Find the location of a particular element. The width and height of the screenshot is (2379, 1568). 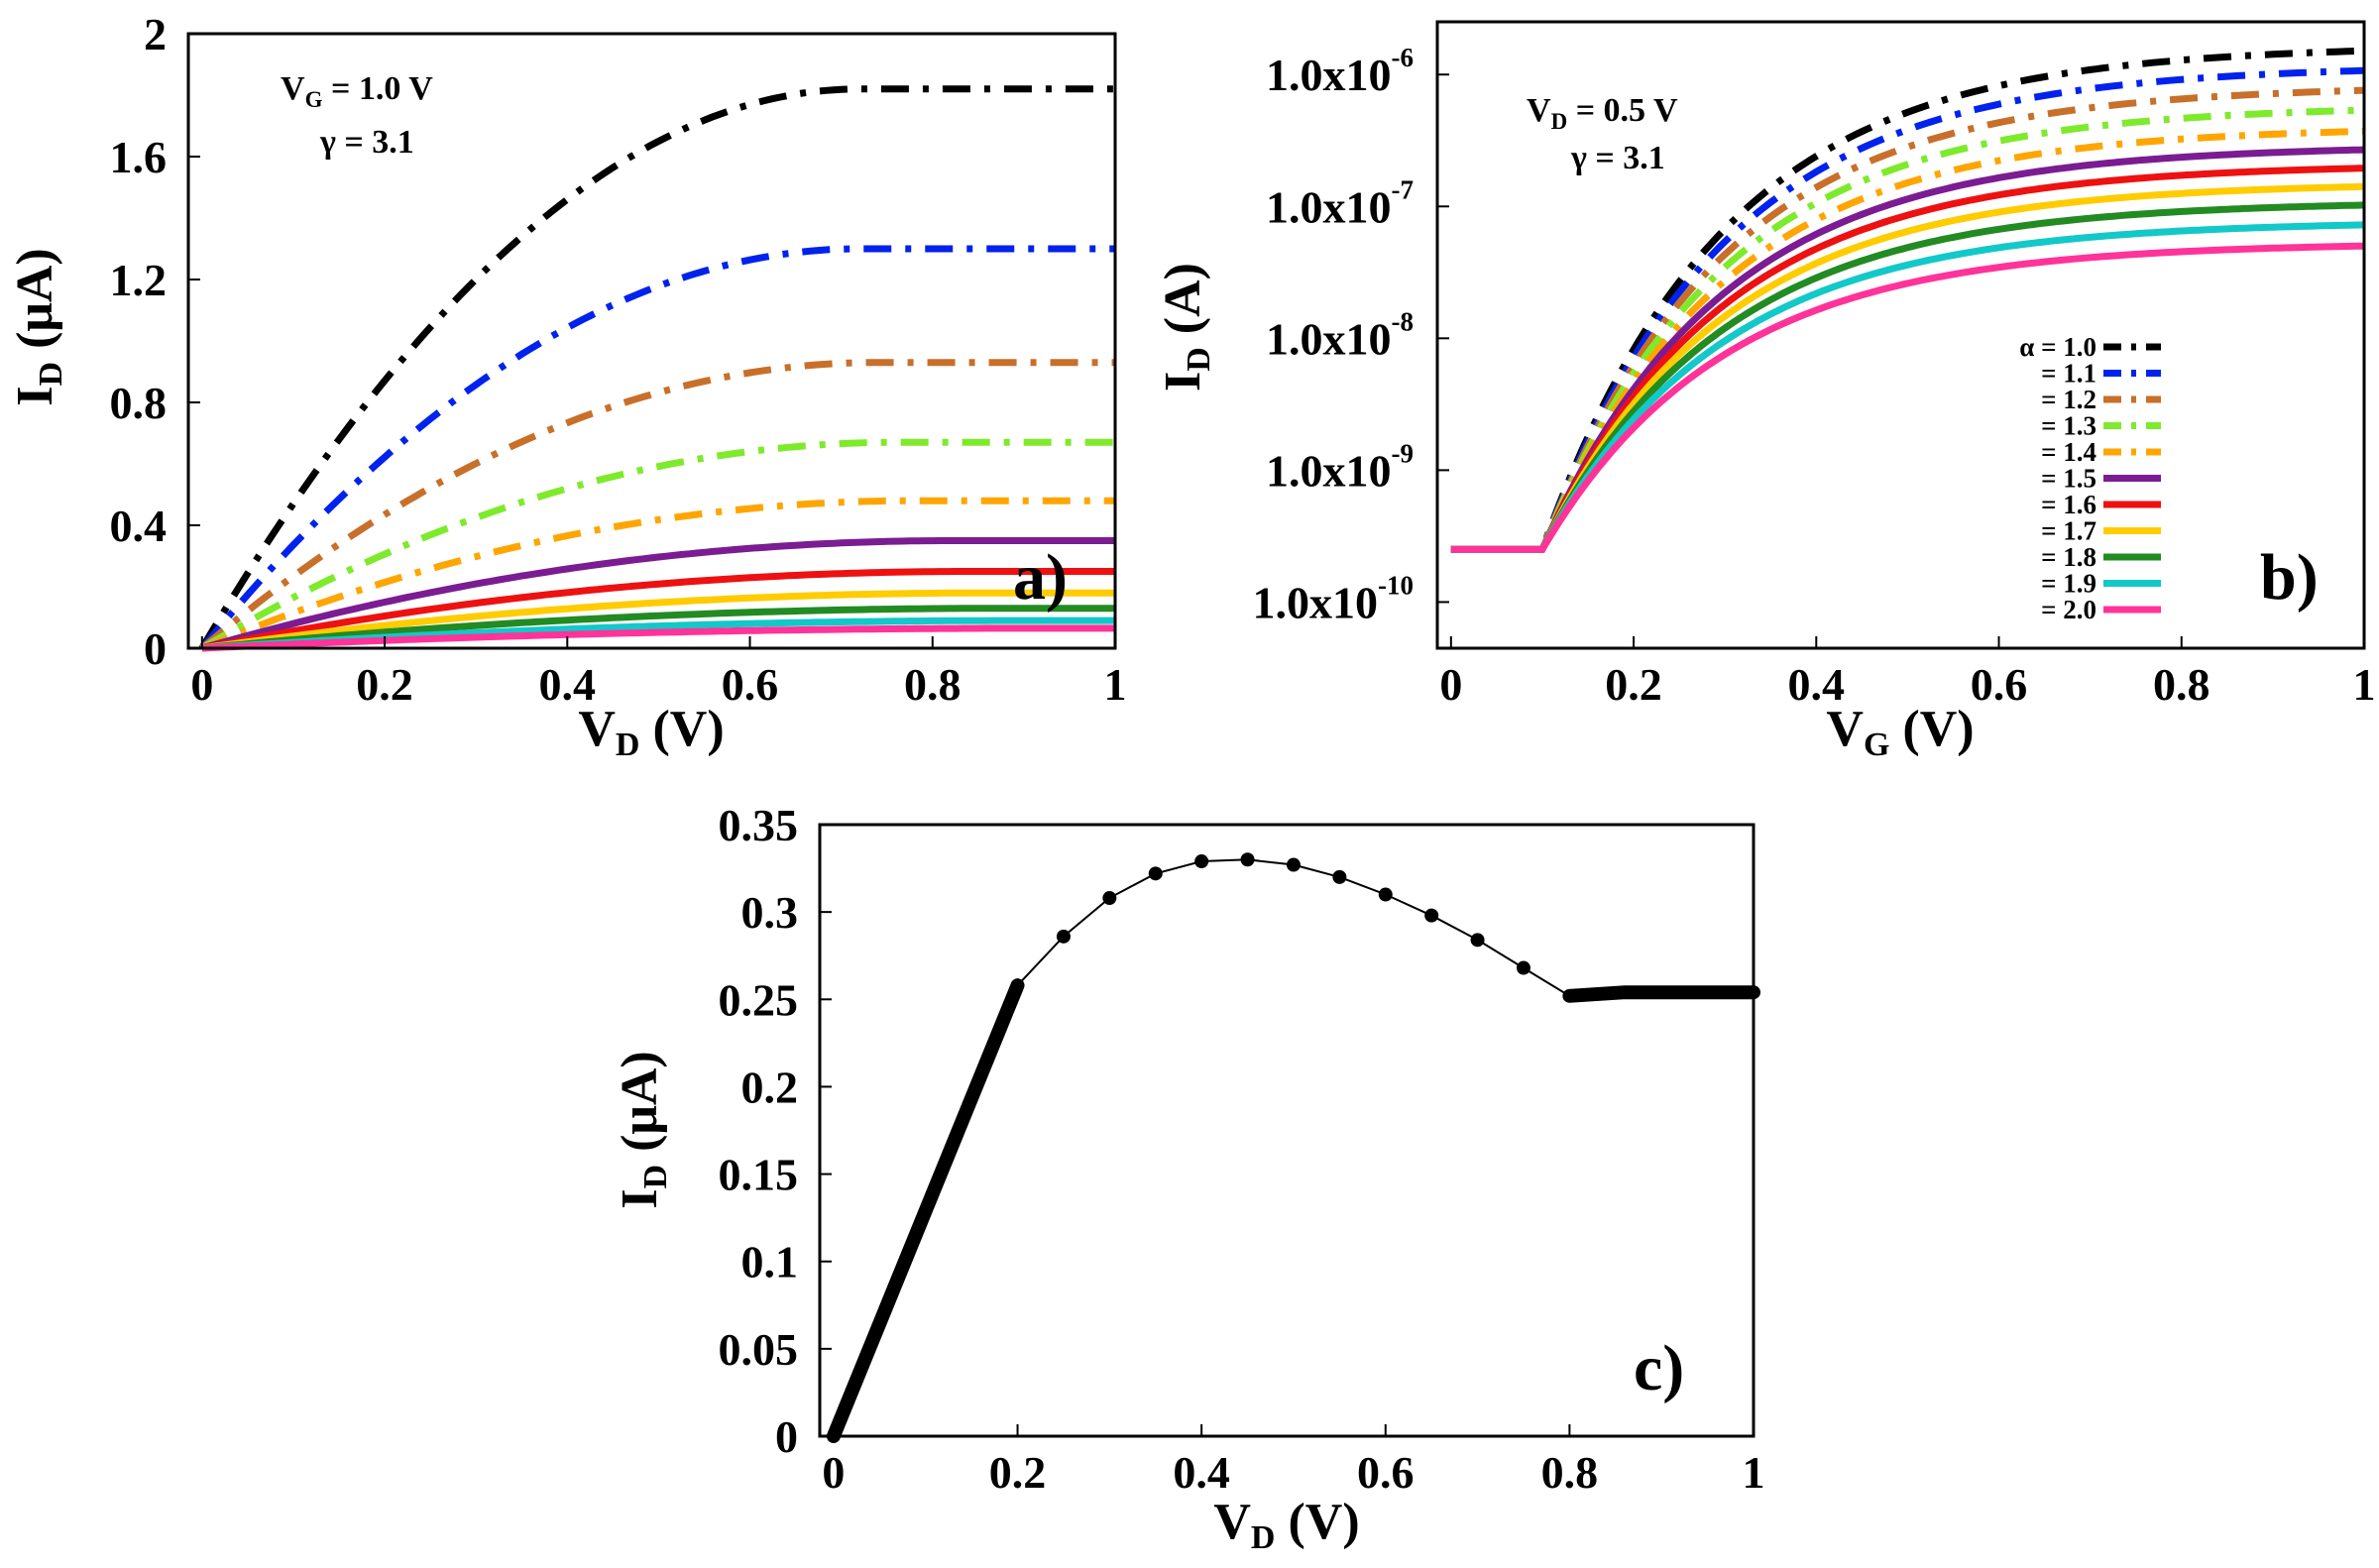

panel-b-annotation-line2: γ = 3.1 is located at coordinates (1617, 158).